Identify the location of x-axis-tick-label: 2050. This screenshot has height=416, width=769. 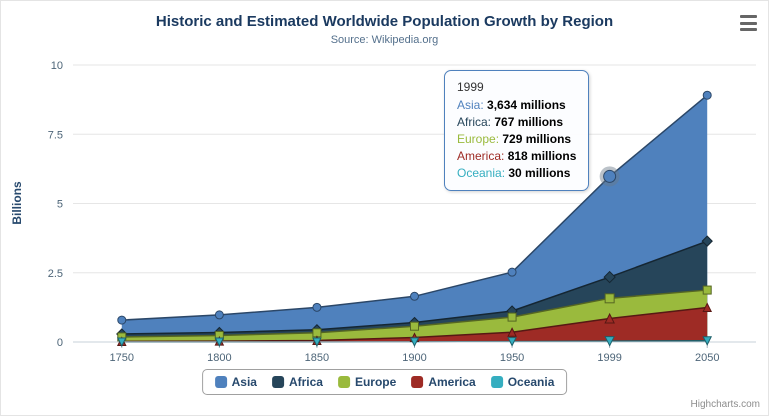
(707, 358).